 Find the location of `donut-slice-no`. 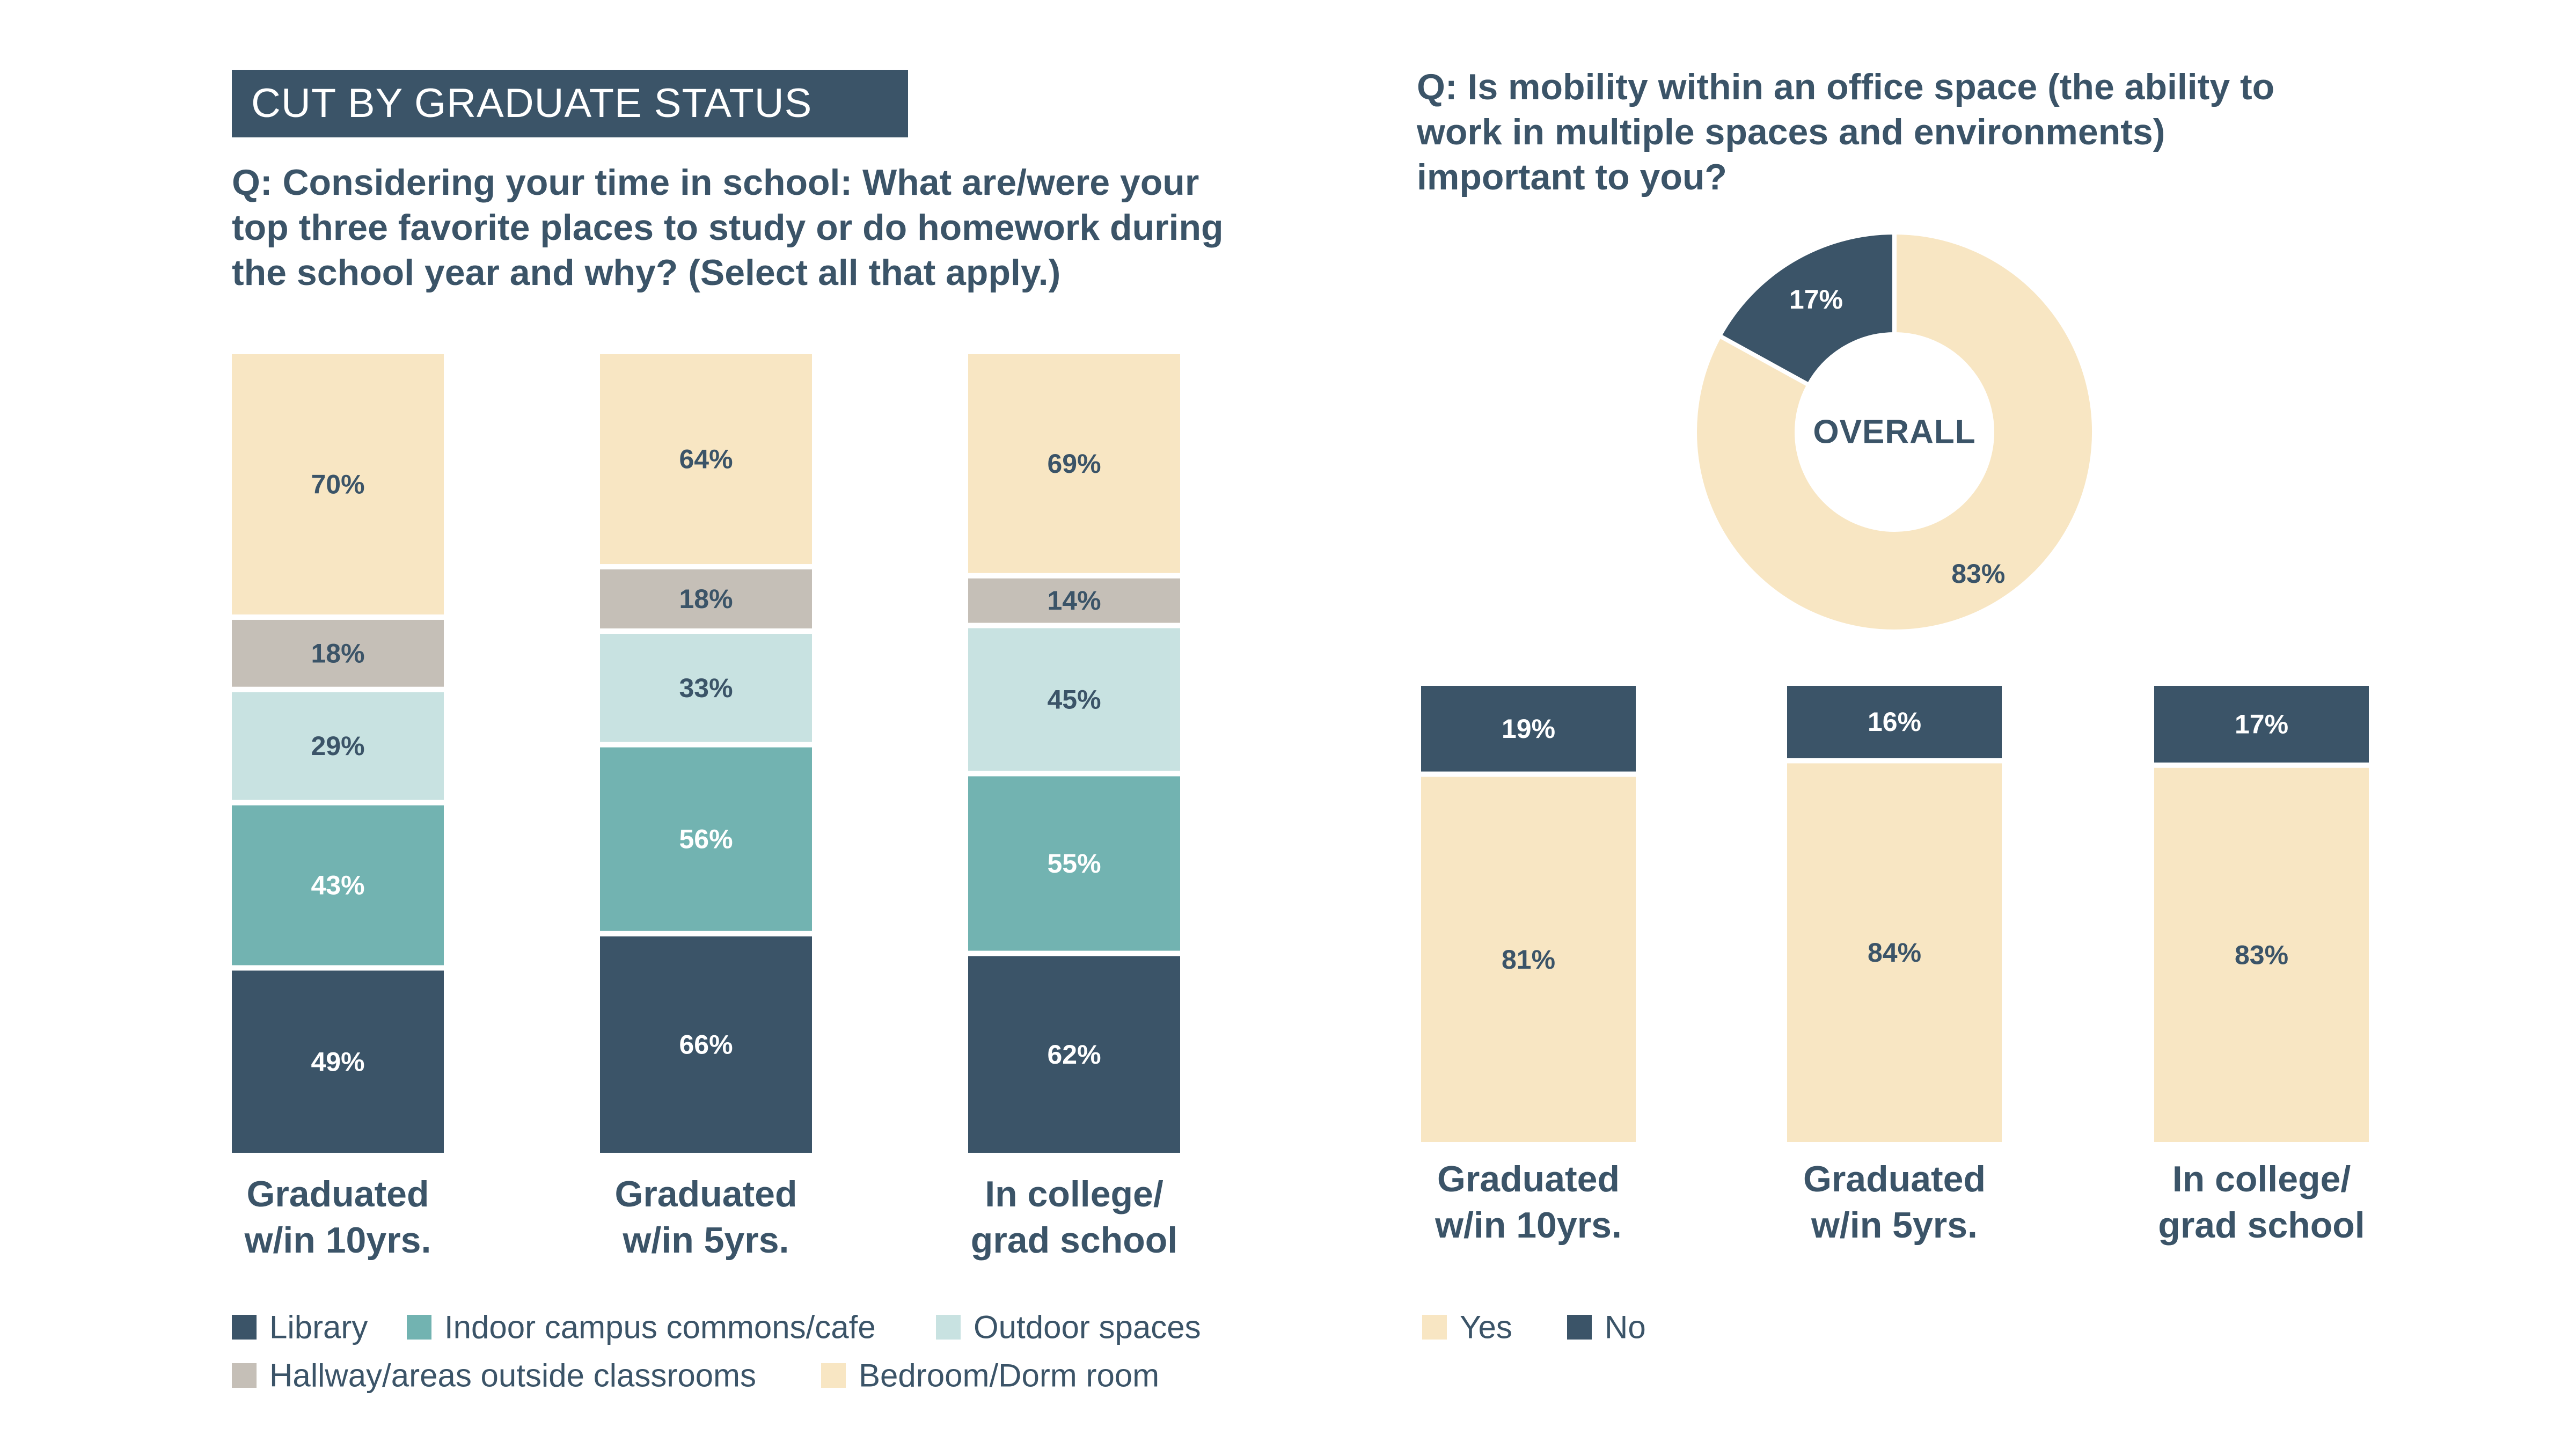

donut-slice-no is located at coordinates (1806, 309).